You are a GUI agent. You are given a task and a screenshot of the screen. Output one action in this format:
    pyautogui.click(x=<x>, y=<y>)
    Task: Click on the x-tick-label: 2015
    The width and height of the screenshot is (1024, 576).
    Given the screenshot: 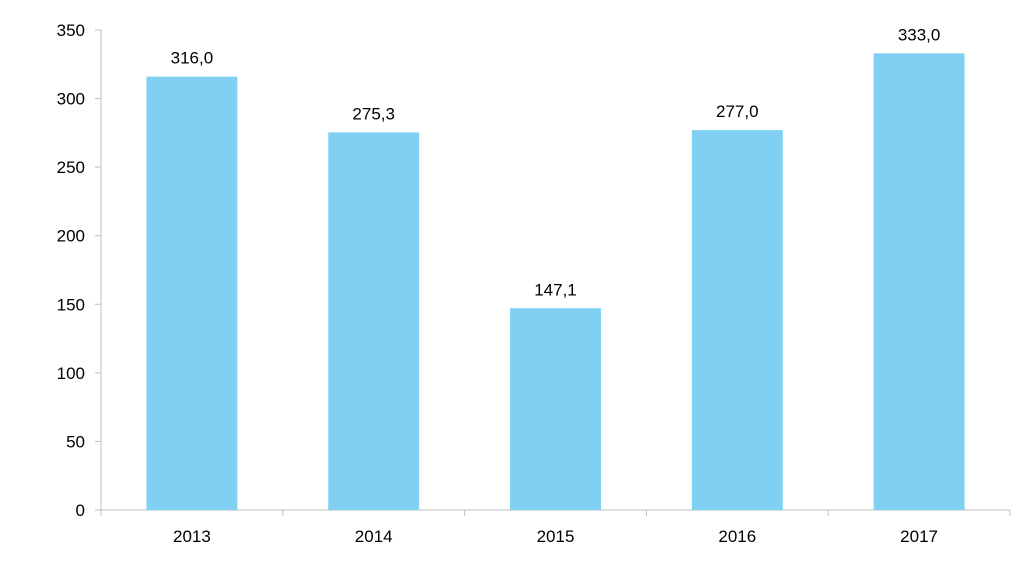 What is the action you would take?
    pyautogui.click(x=556, y=536)
    